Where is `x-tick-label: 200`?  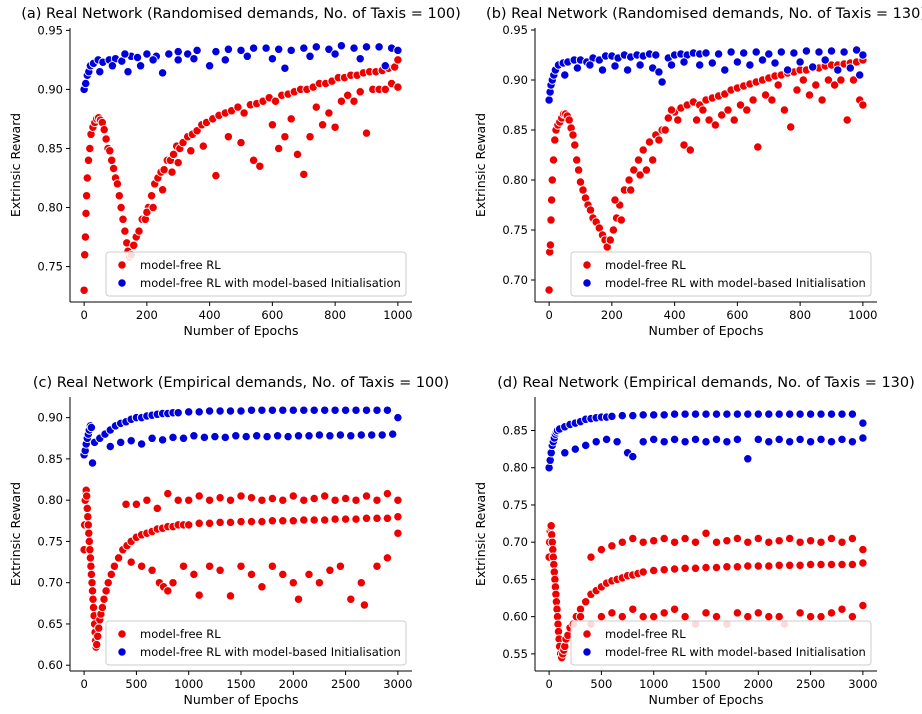
x-tick-label: 200 is located at coordinates (147, 315).